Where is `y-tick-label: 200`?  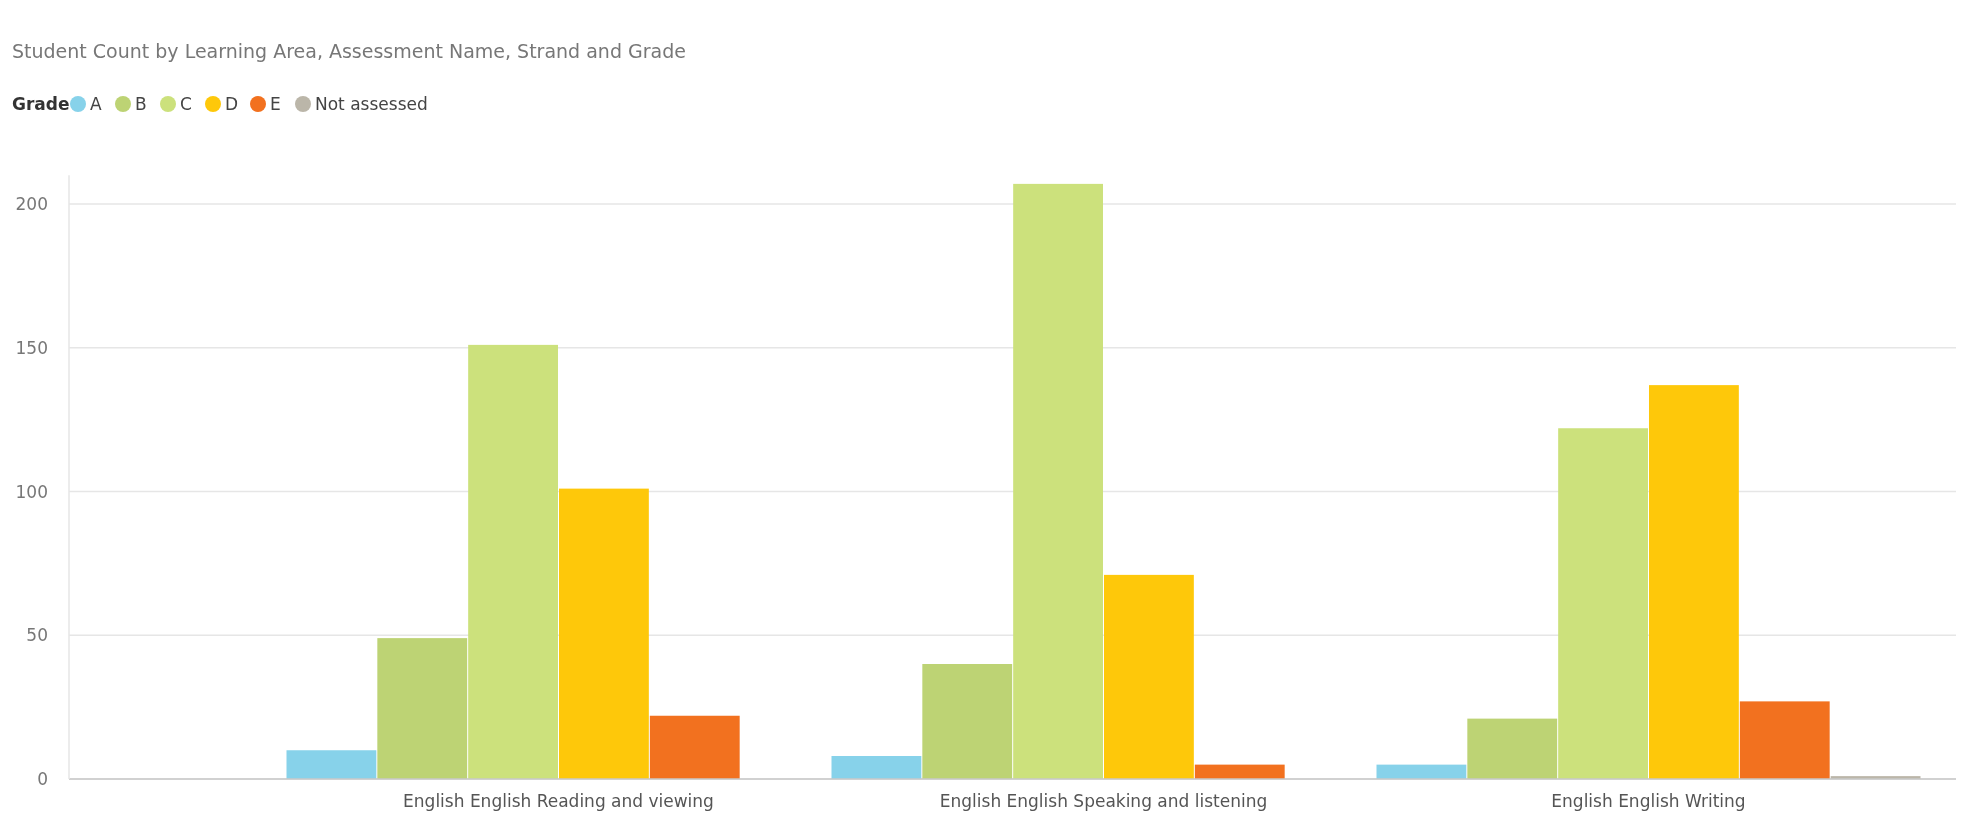
y-tick-label: 200 is located at coordinates (31, 204).